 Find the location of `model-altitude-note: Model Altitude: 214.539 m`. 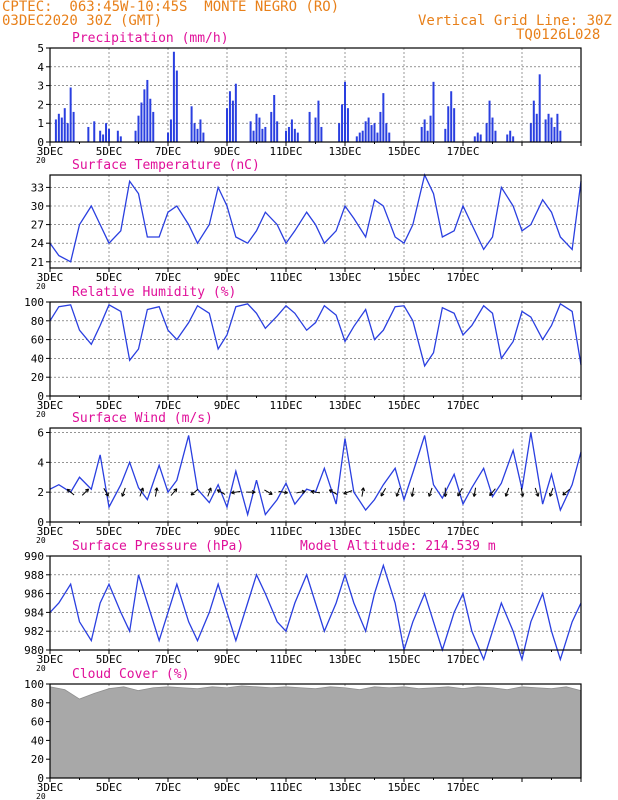

model-altitude-note: Model Altitude: 214.539 m is located at coordinates (398, 546).